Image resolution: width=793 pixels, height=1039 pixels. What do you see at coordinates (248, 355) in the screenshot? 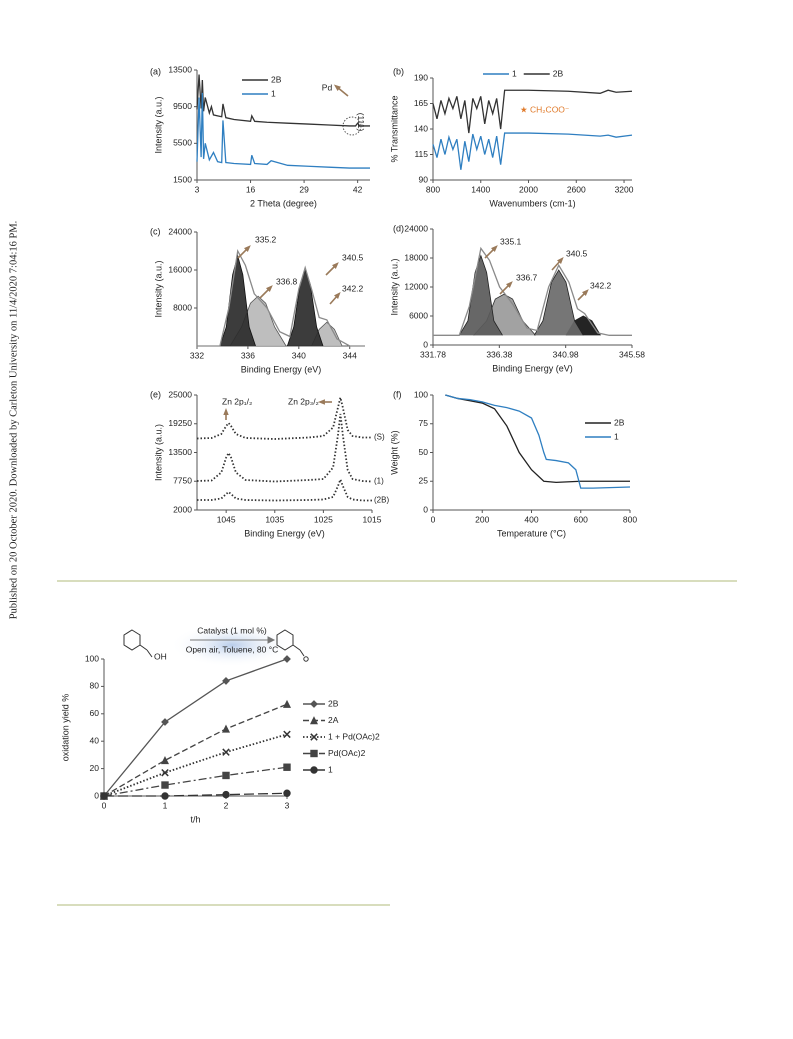
I see `x-tick-label: 336` at bounding box center [248, 355].